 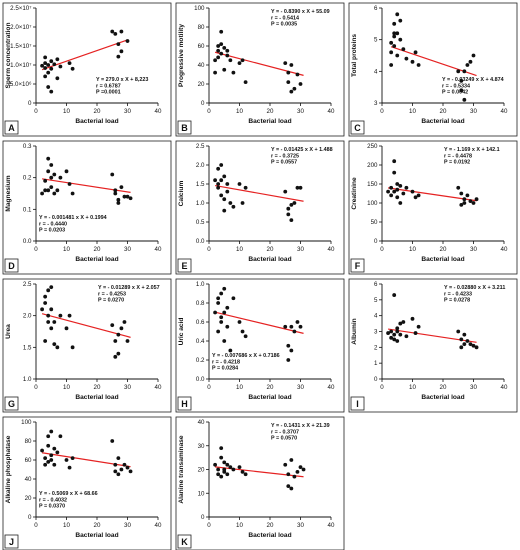 What do you see at coordinates (26, 422) in the screenshot?
I see `y-tick-label: 100` at bounding box center [26, 422].